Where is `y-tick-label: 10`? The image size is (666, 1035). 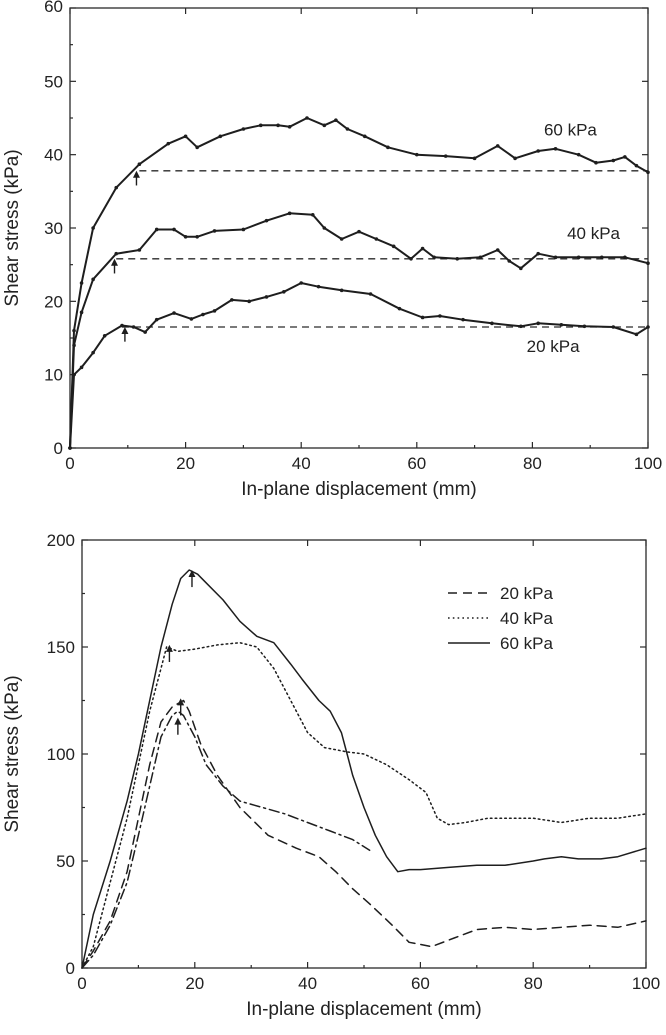
y-tick-label: 10 is located at coordinates (53, 375).